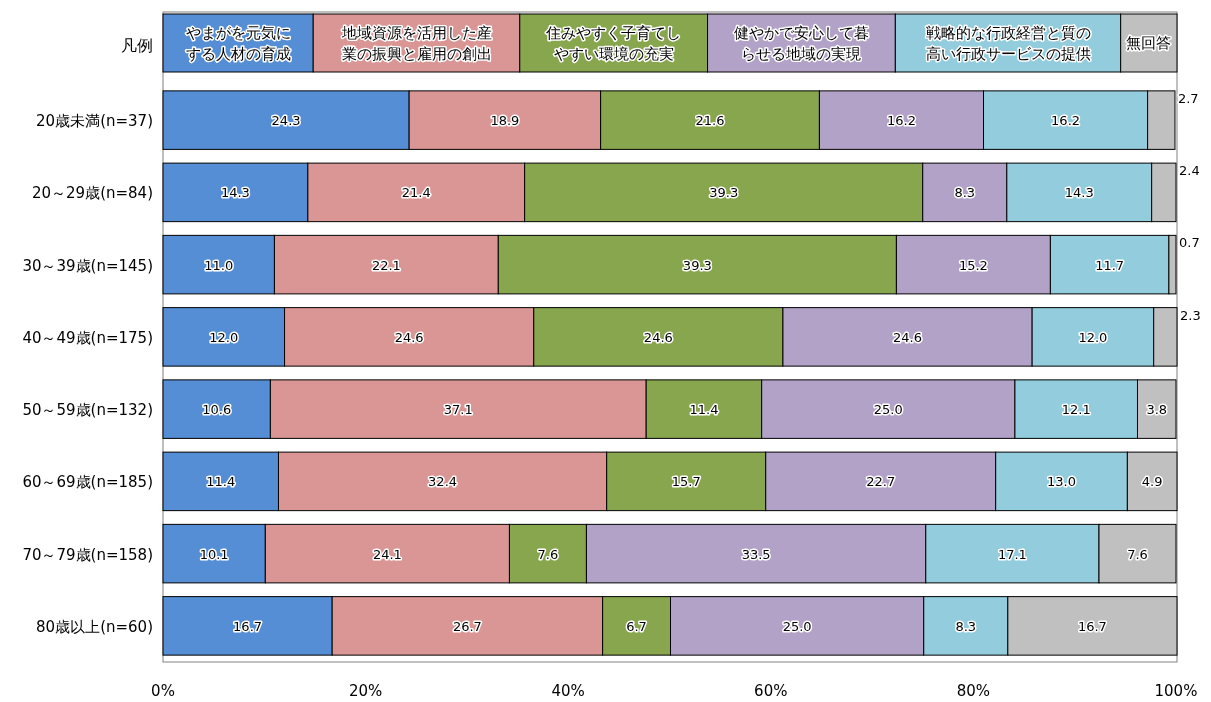  What do you see at coordinates (613, 43) in the screenshot?
I see `series-label: 住みやすく子育てしやすい環境の充実` at bounding box center [613, 43].